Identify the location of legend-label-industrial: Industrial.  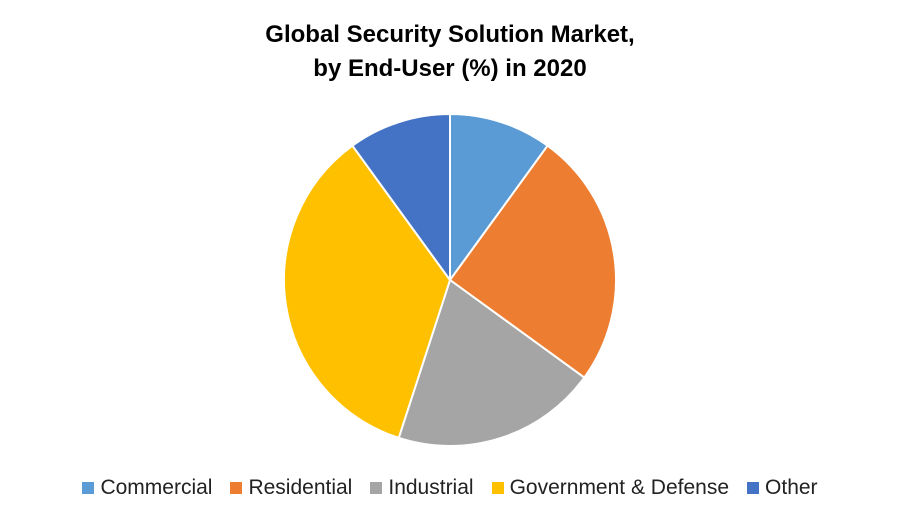
(431, 487).